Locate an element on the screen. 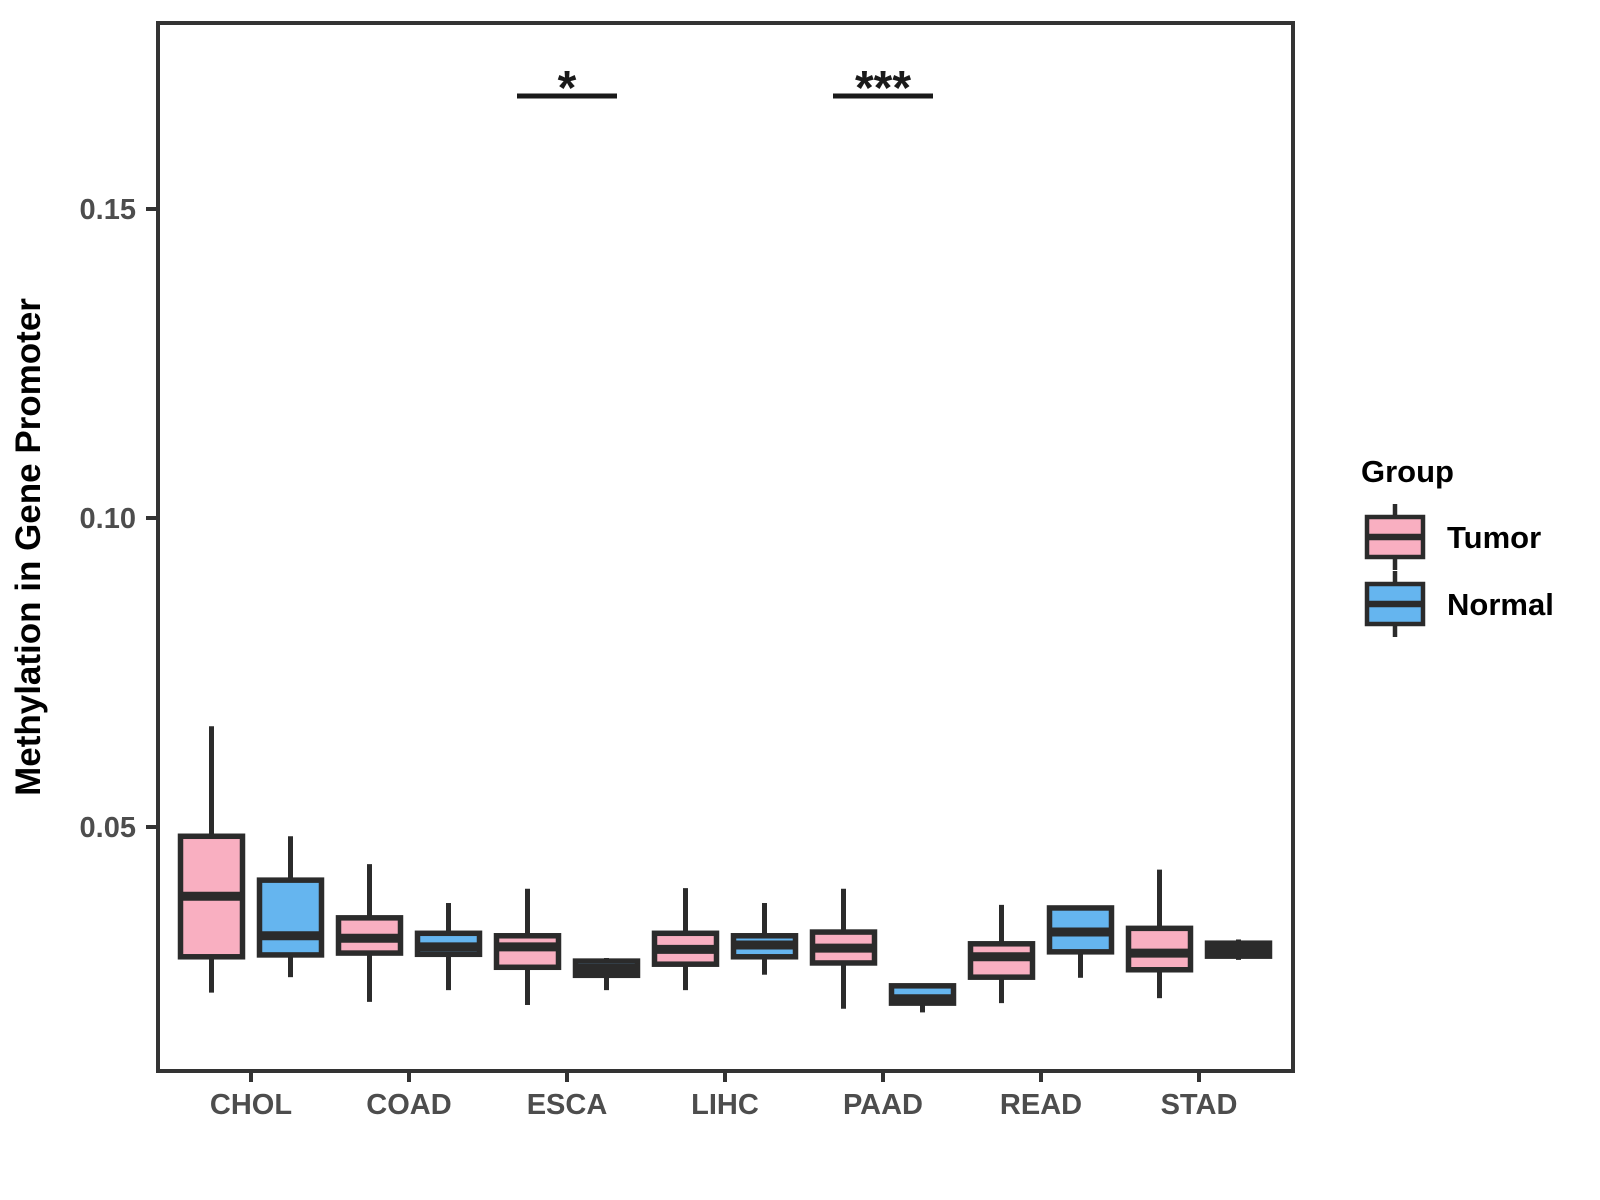  box-esca-tumor is located at coordinates (527, 946).